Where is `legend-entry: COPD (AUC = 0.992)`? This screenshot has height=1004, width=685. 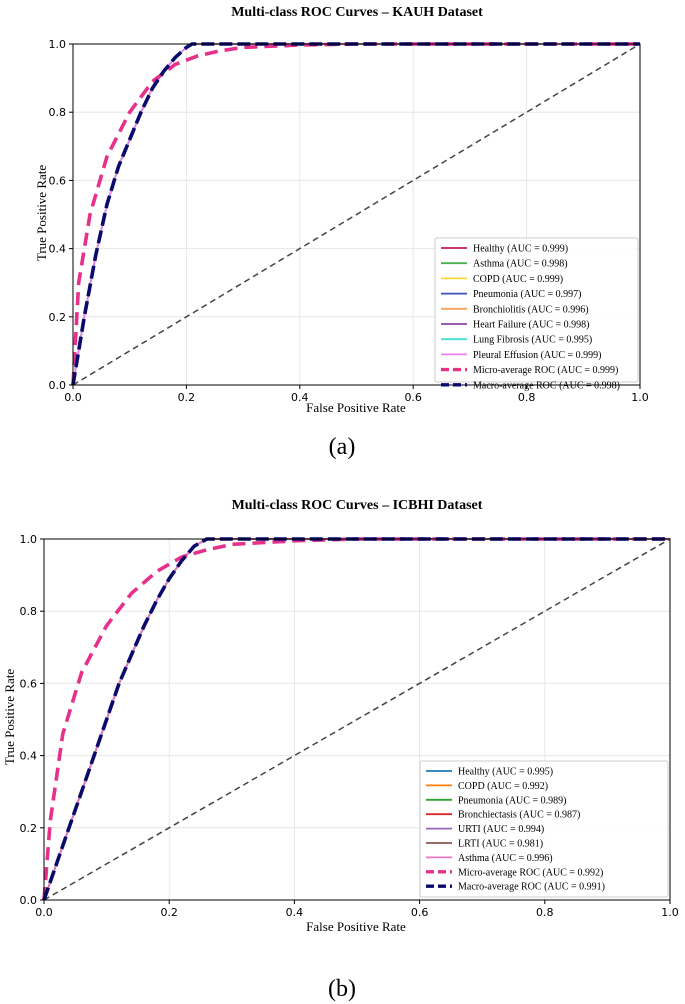 legend-entry: COPD (AUC = 0.992) is located at coordinates (503, 786).